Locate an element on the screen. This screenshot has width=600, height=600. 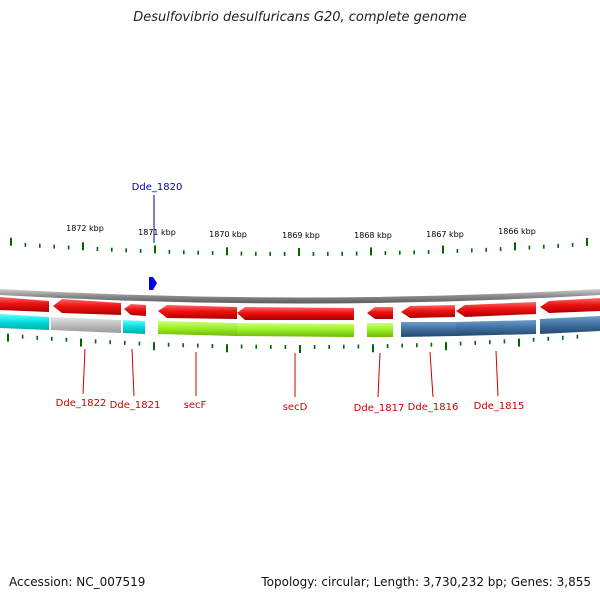
dde-1821-leader is located at coordinates (133, 372).